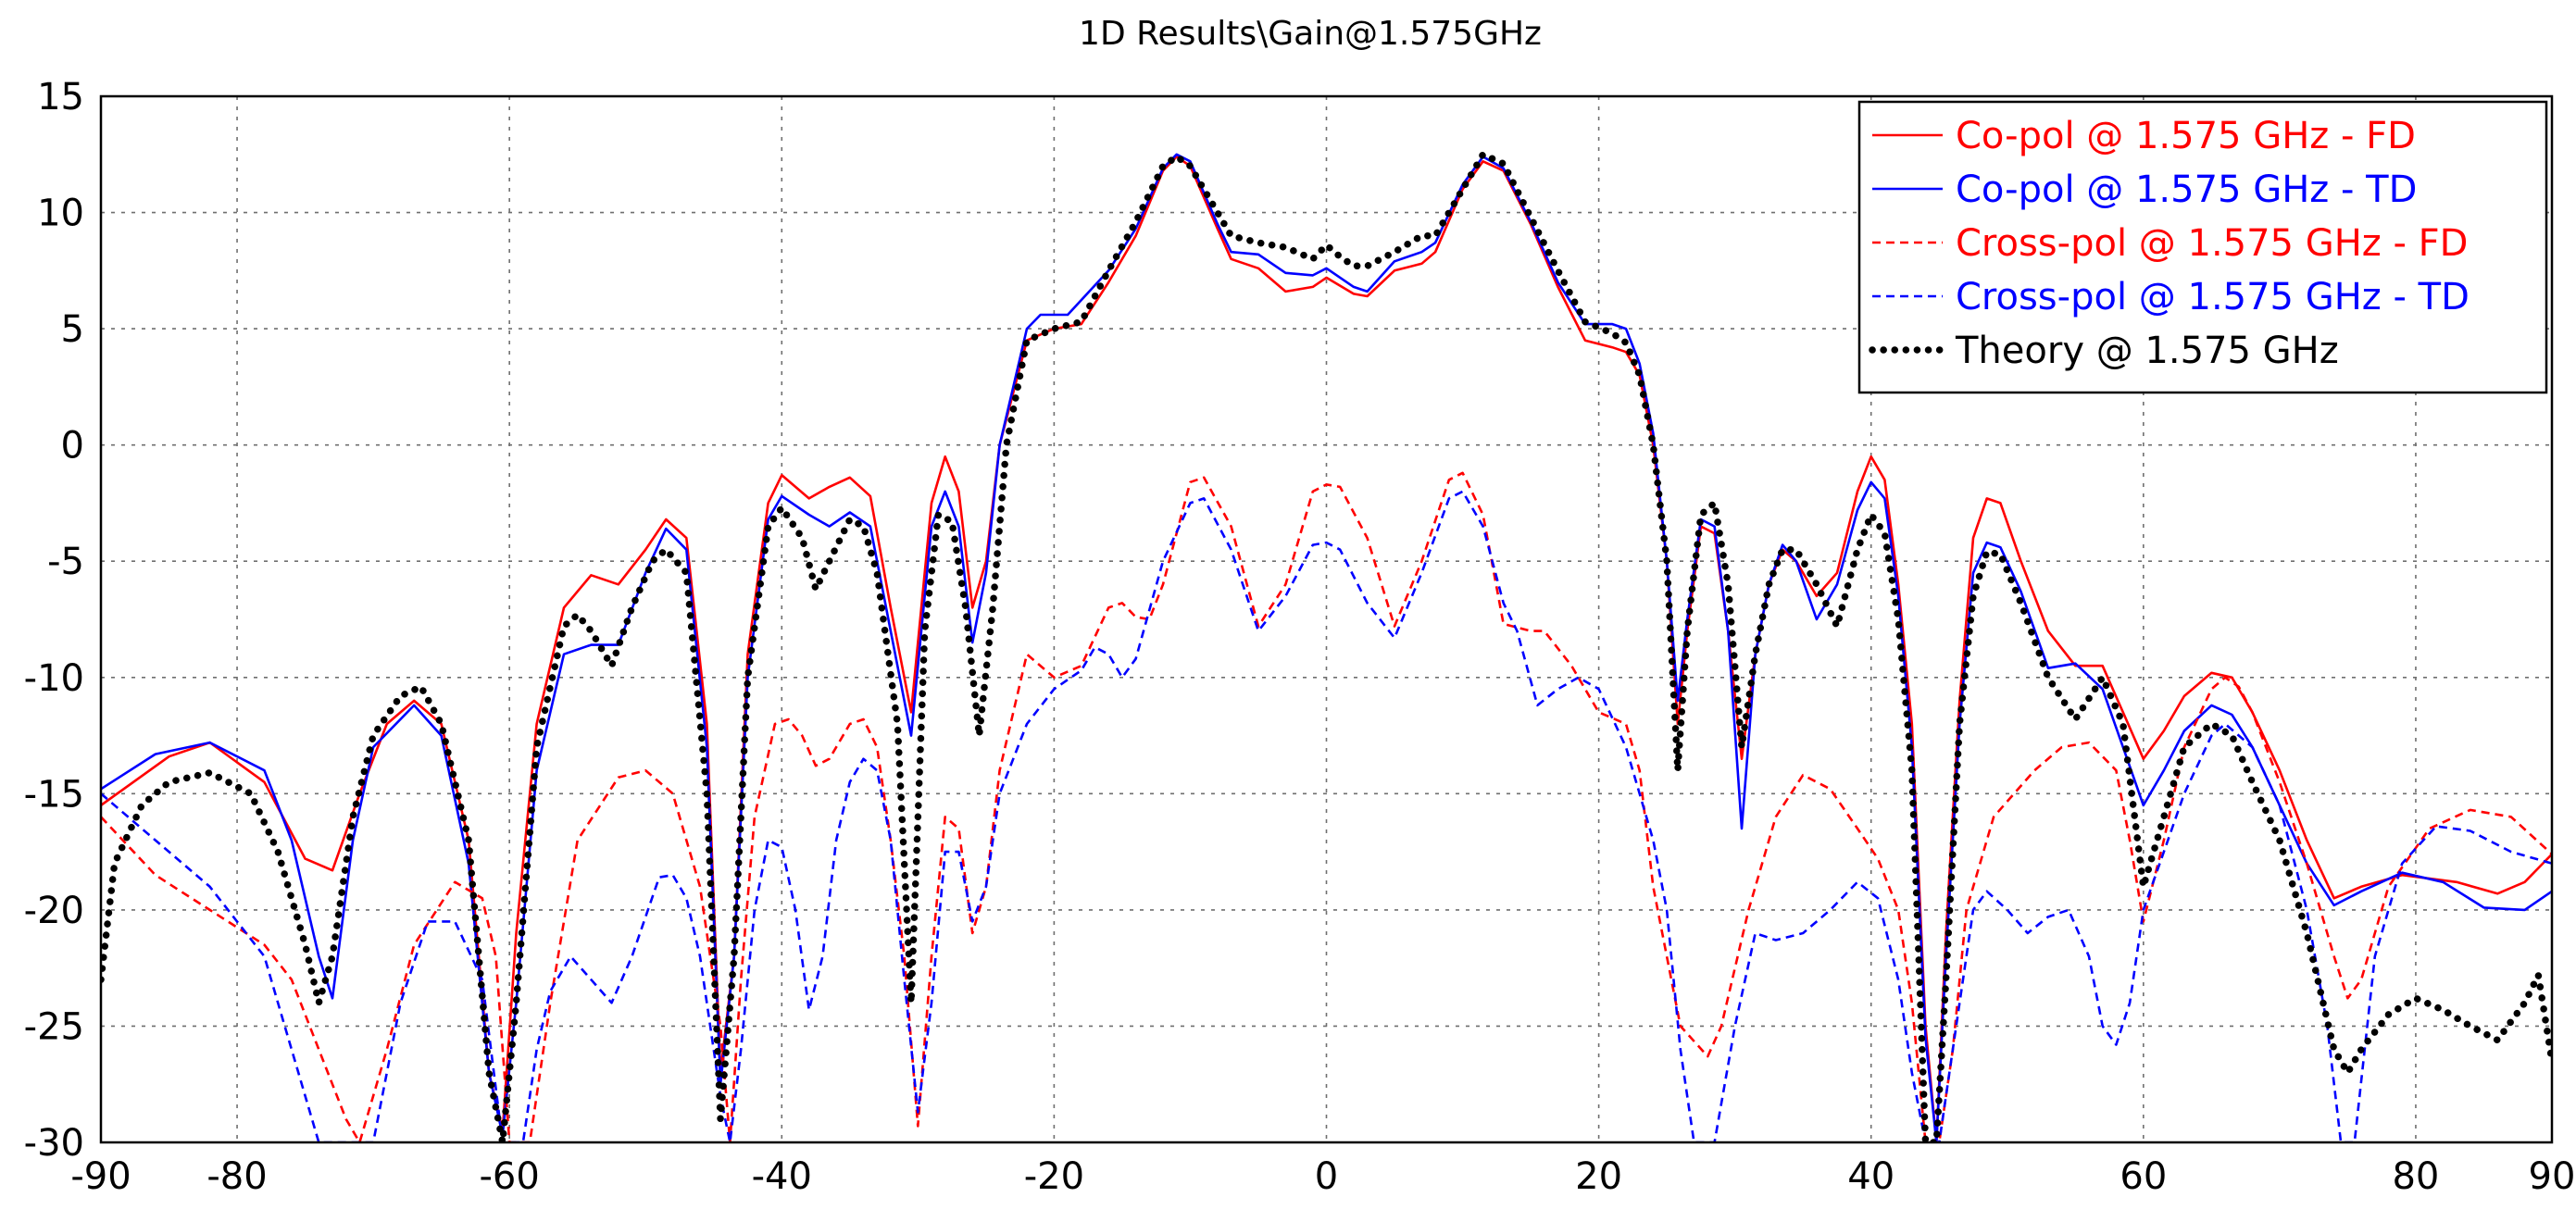  What do you see at coordinates (1599, 1177) in the screenshot?
I see `x-tick-label: 20` at bounding box center [1599, 1177].